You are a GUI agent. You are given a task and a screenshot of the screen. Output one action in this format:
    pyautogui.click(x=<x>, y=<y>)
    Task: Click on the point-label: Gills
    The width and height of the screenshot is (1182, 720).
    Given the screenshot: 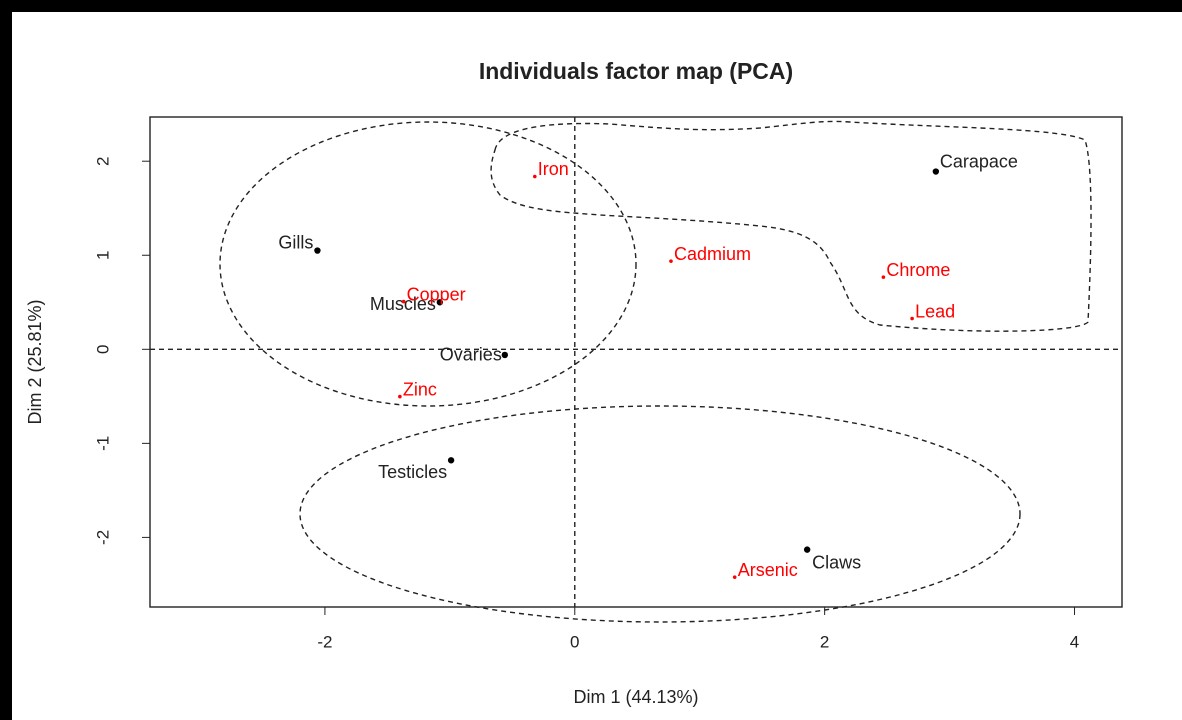 What is the action you would take?
    pyautogui.click(x=295, y=242)
    